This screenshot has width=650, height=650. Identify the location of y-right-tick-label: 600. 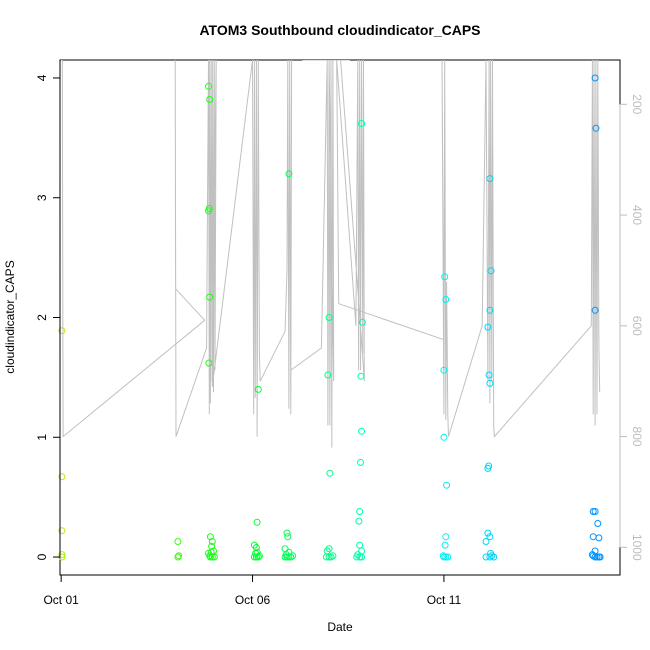
(637, 326).